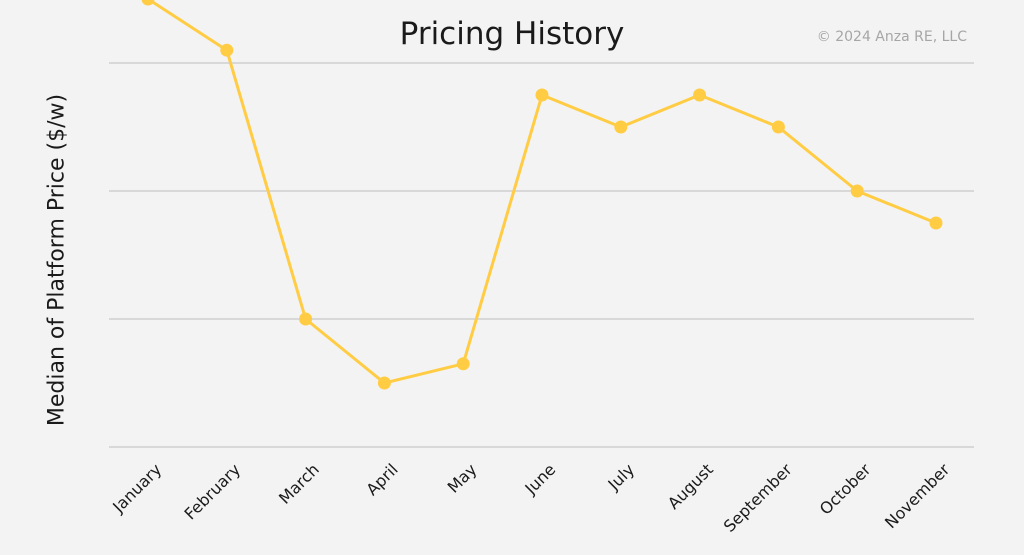 This screenshot has height=555, width=1024. What do you see at coordinates (299, 484) in the screenshot?
I see `x-tick-label-march: March` at bounding box center [299, 484].